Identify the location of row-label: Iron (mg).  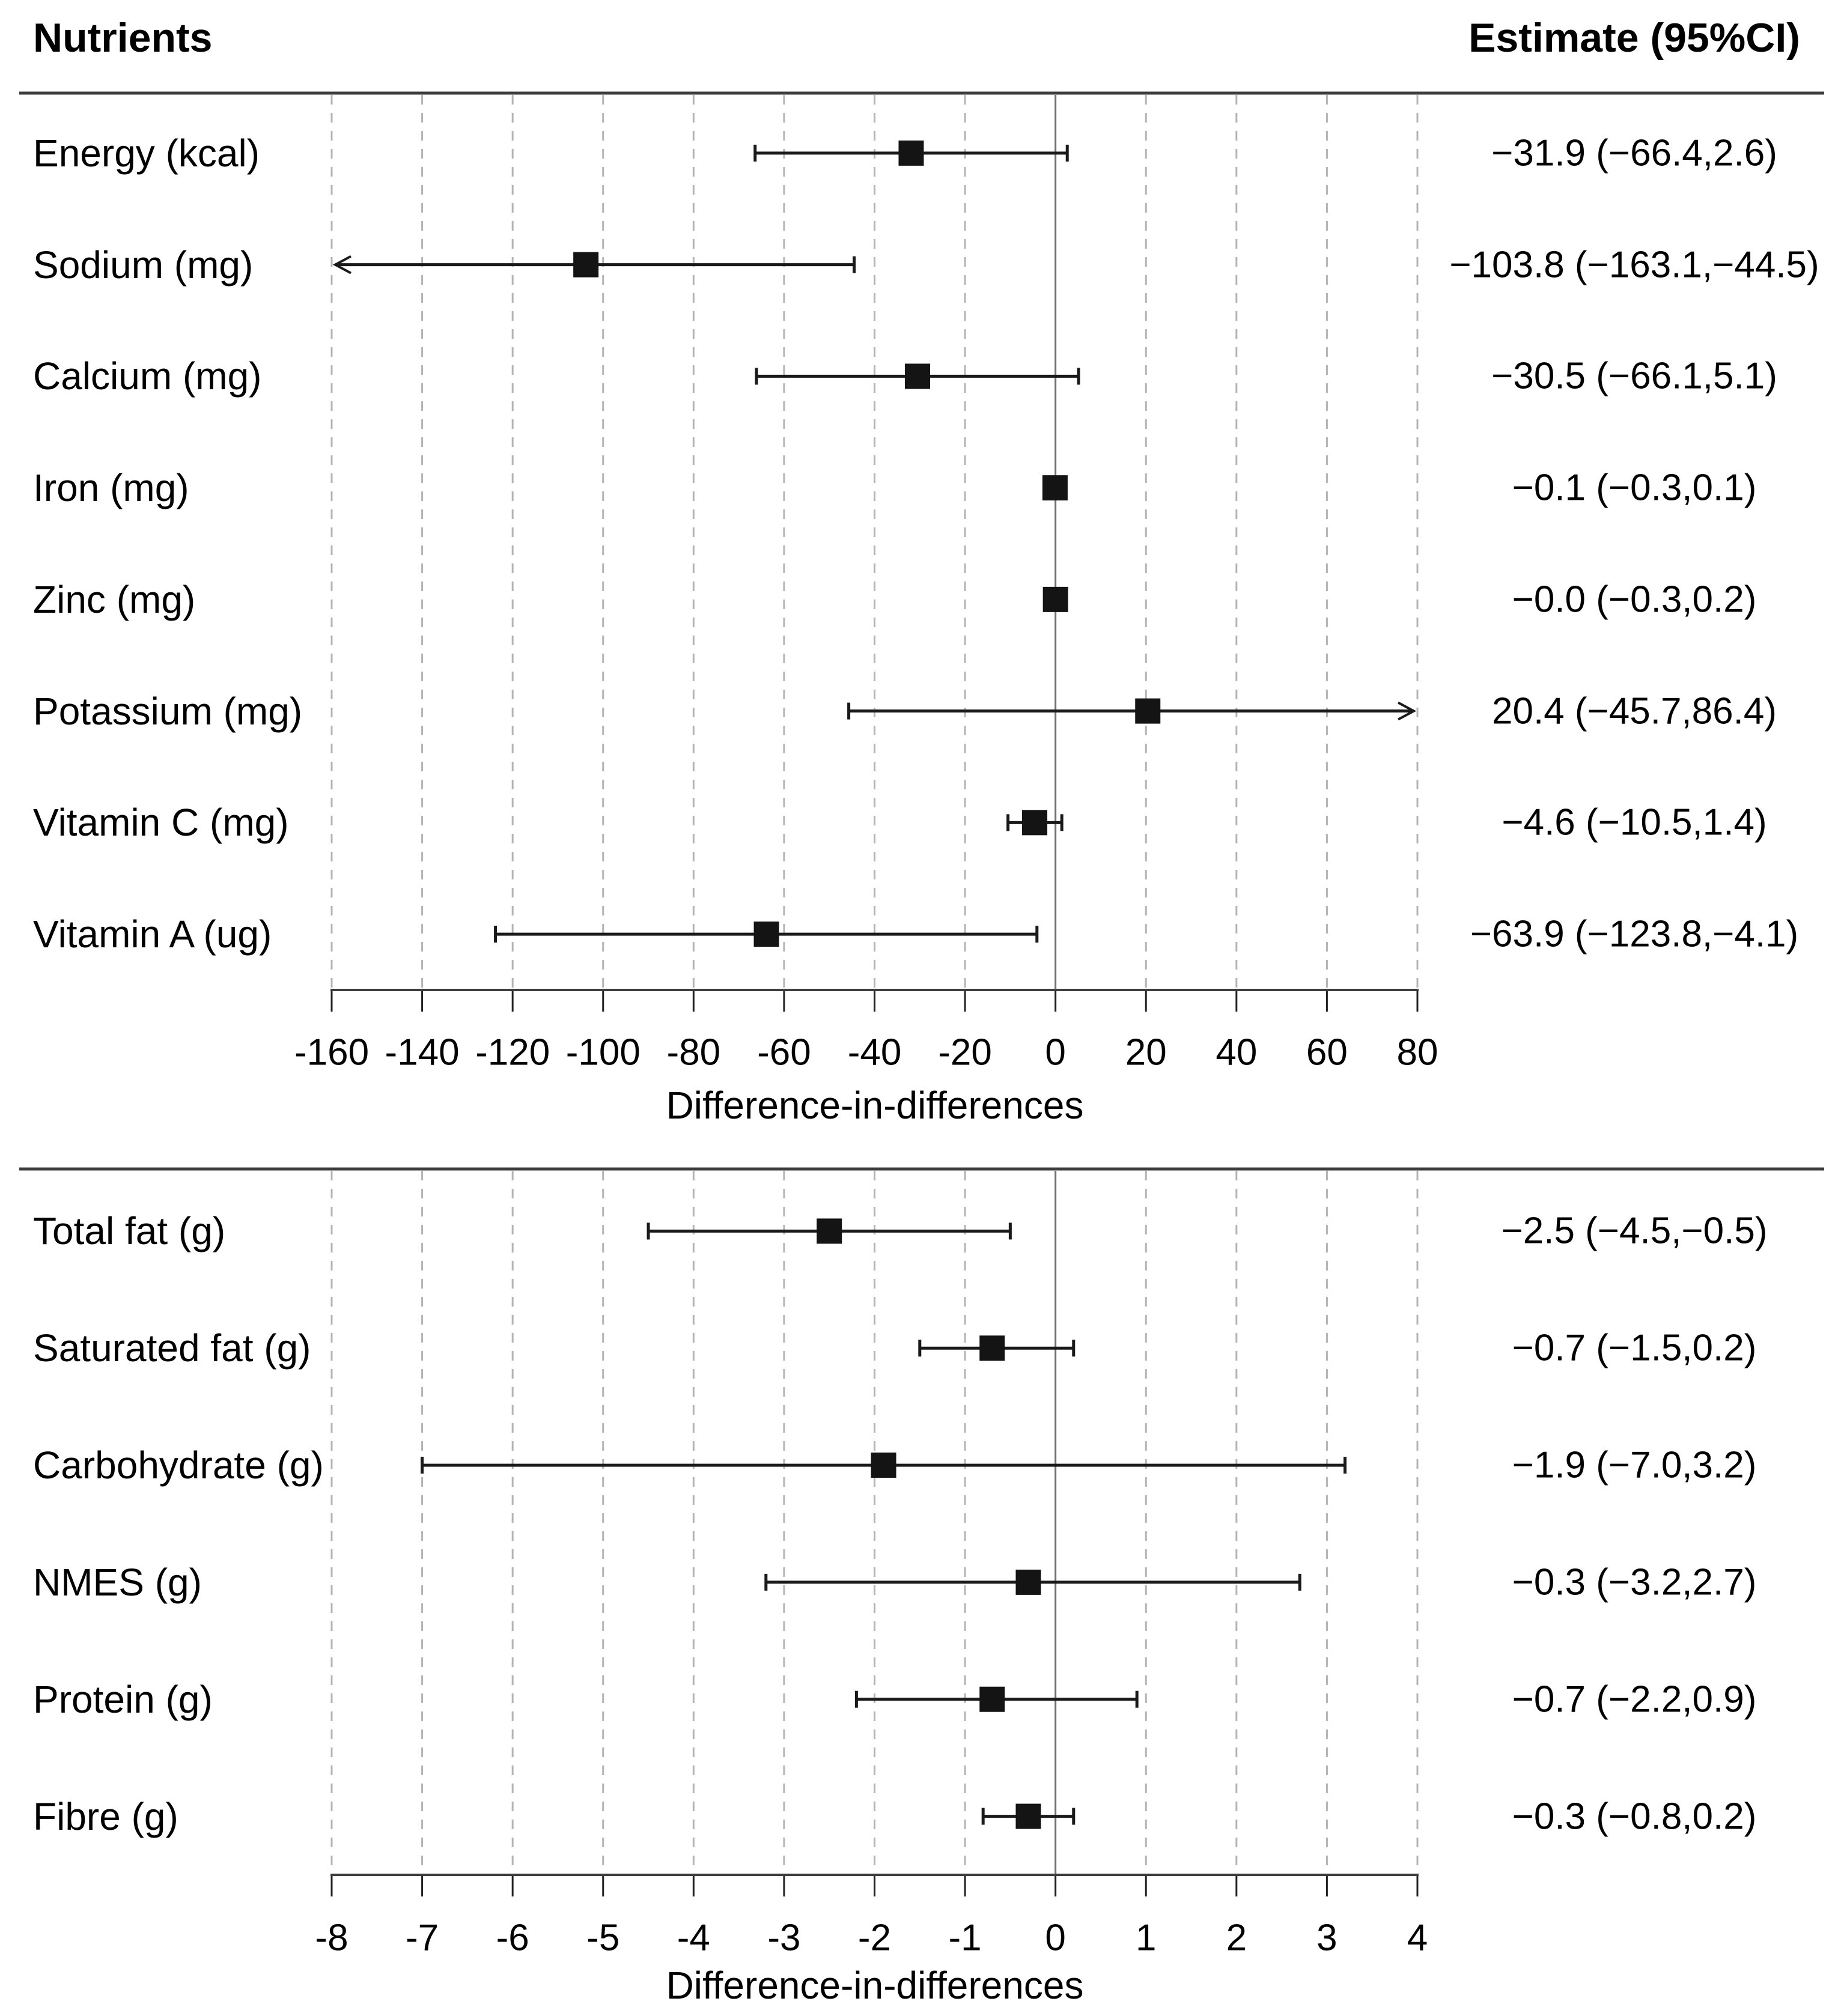
(111, 488).